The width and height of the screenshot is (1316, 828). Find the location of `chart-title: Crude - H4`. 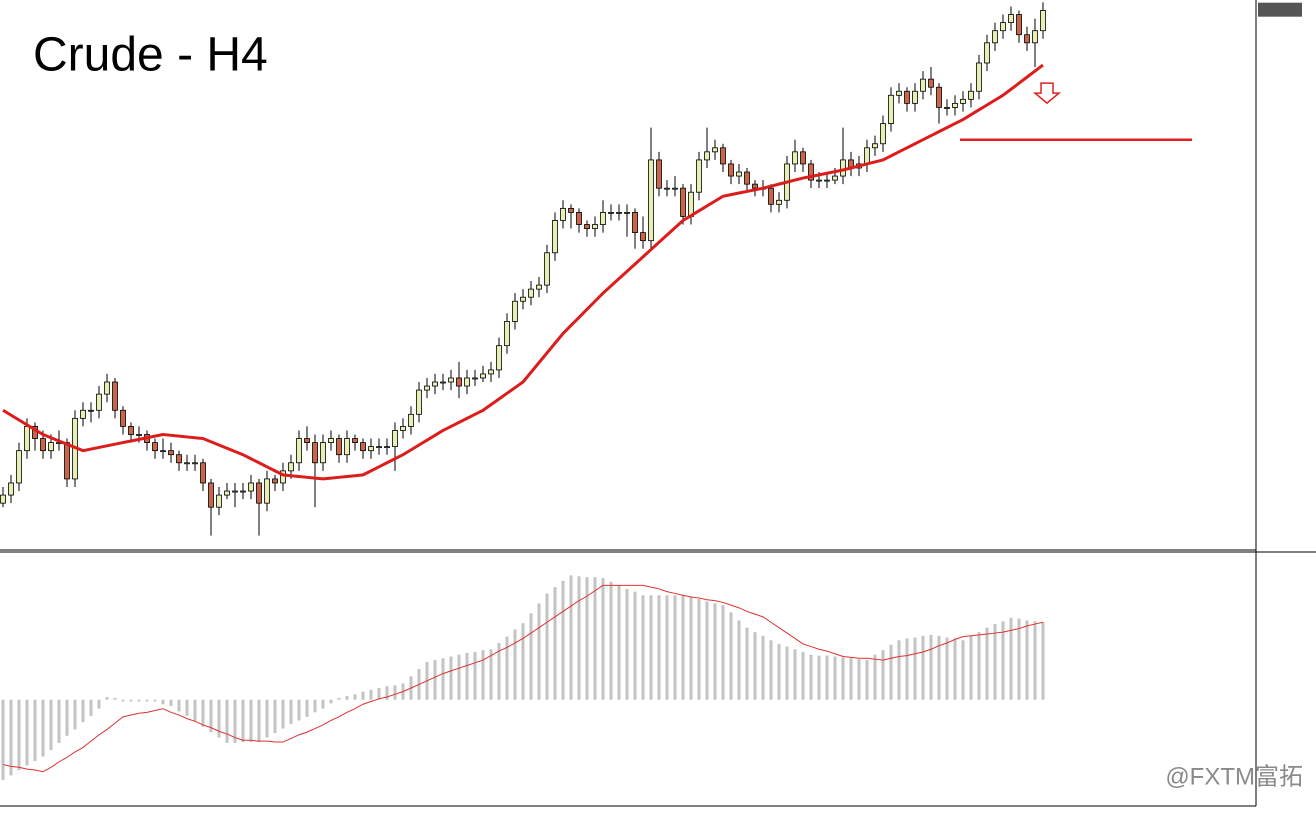

chart-title: Crude - H4 is located at coordinates (150, 55).